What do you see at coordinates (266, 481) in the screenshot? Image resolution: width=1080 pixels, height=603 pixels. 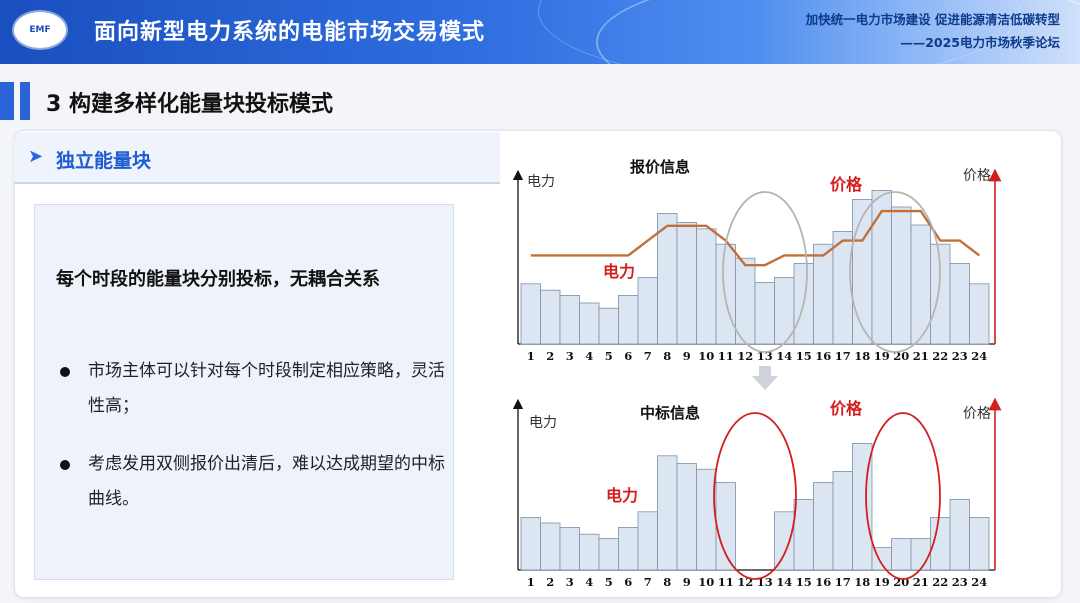 I see `bullet-item: 考虑发用双侧报价出清后，难以达成期望的中标曲线。` at bounding box center [266, 481].